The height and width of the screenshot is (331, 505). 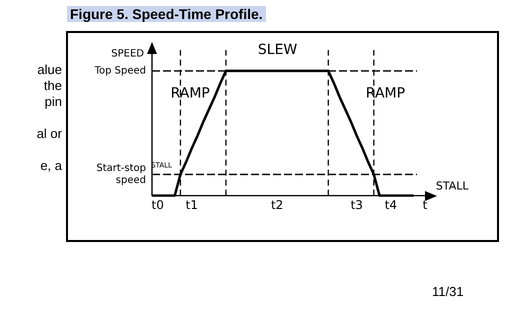 What do you see at coordinates (425, 205) in the screenshot?
I see `x-tick-label: t` at bounding box center [425, 205].